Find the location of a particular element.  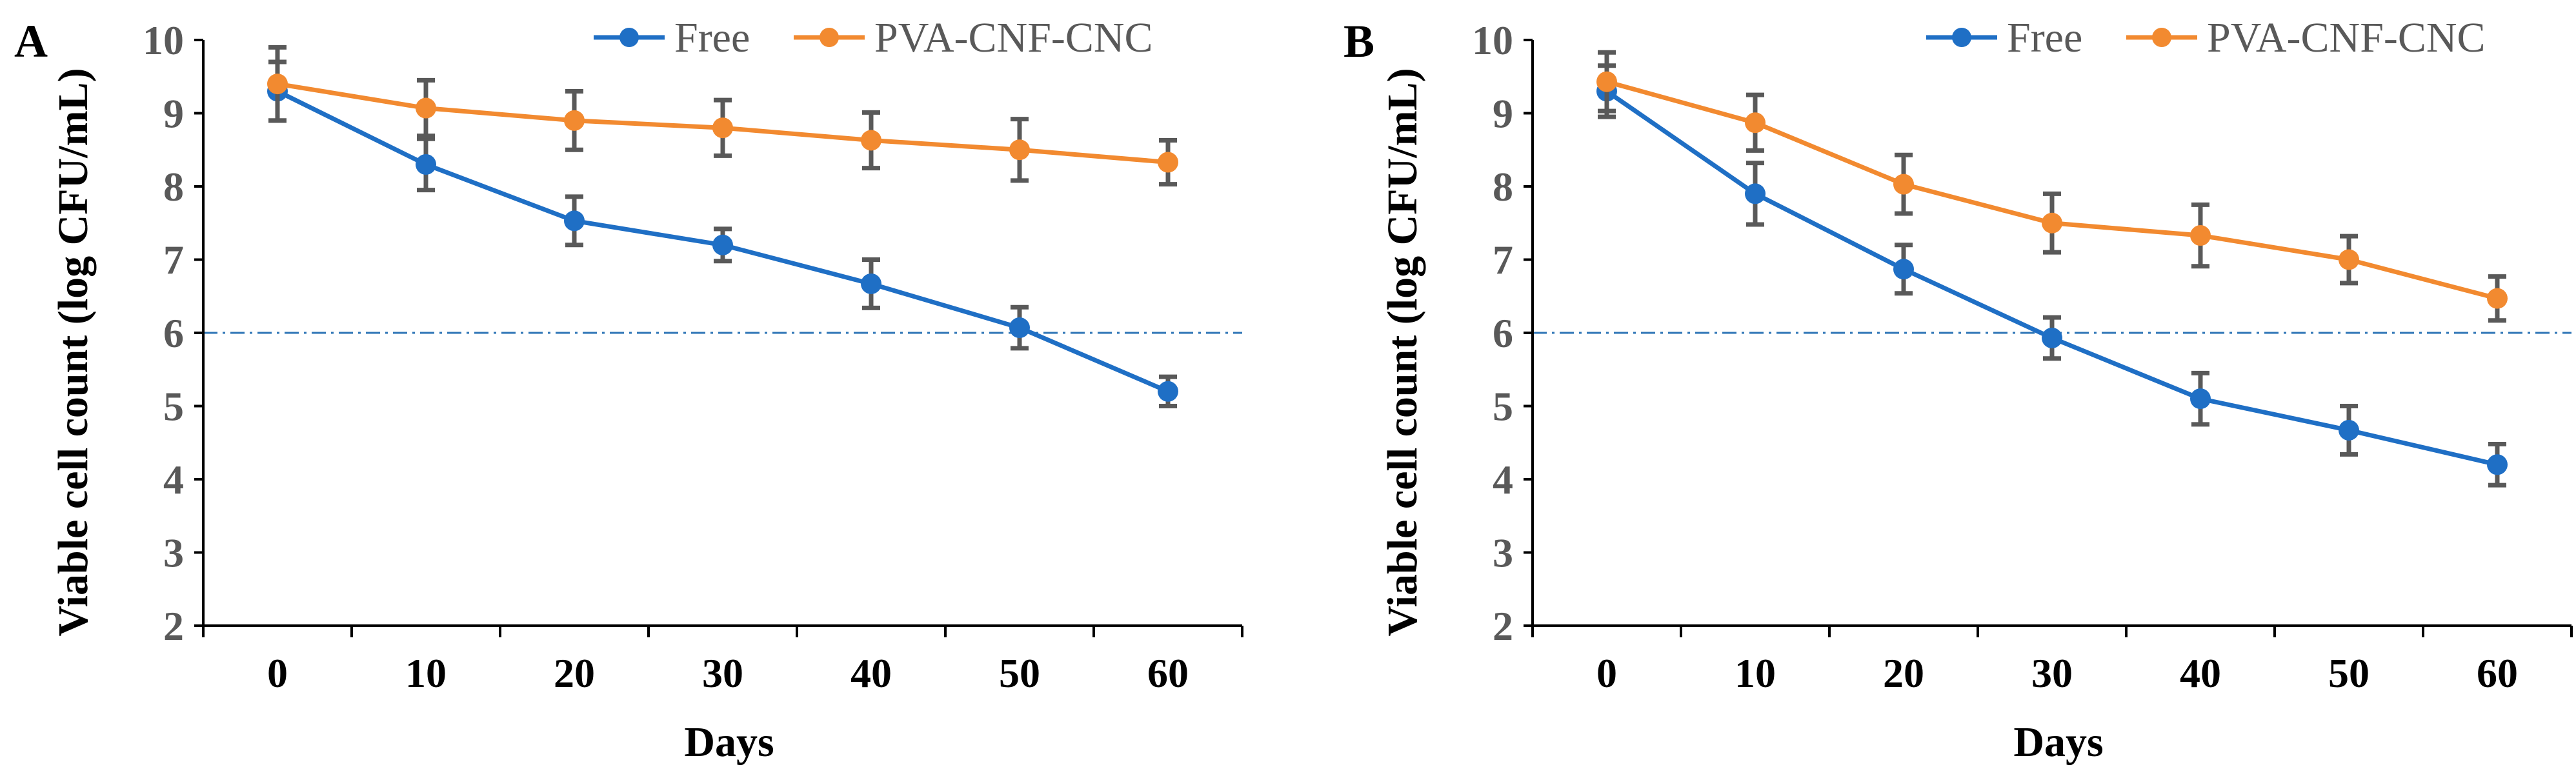

panel-label: A is located at coordinates (31, 41).